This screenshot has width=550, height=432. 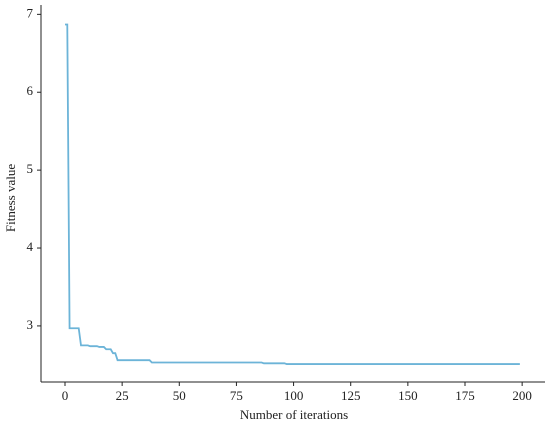 I want to click on x-tick-label: 200, so click(x=522, y=395).